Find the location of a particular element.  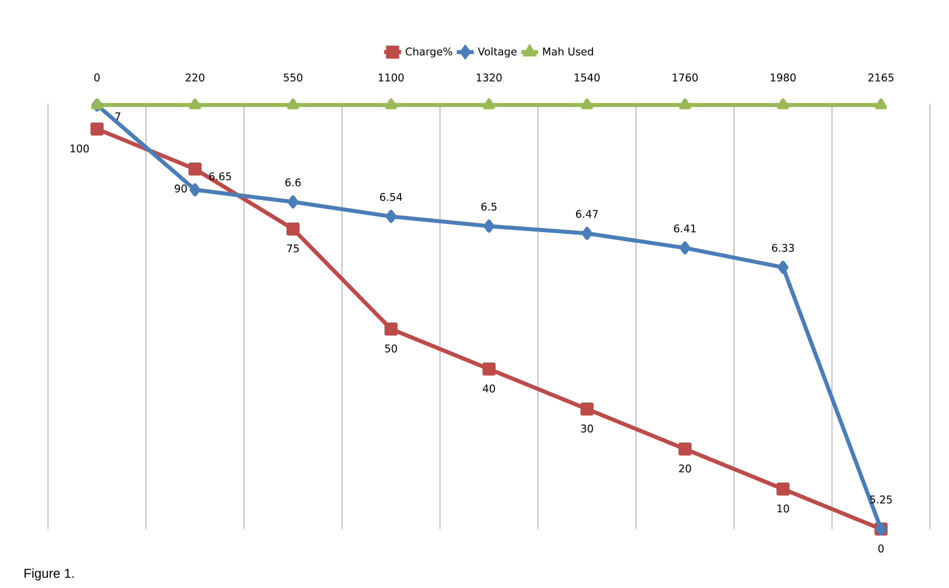

caption: Figure 1. is located at coordinates (49, 574).